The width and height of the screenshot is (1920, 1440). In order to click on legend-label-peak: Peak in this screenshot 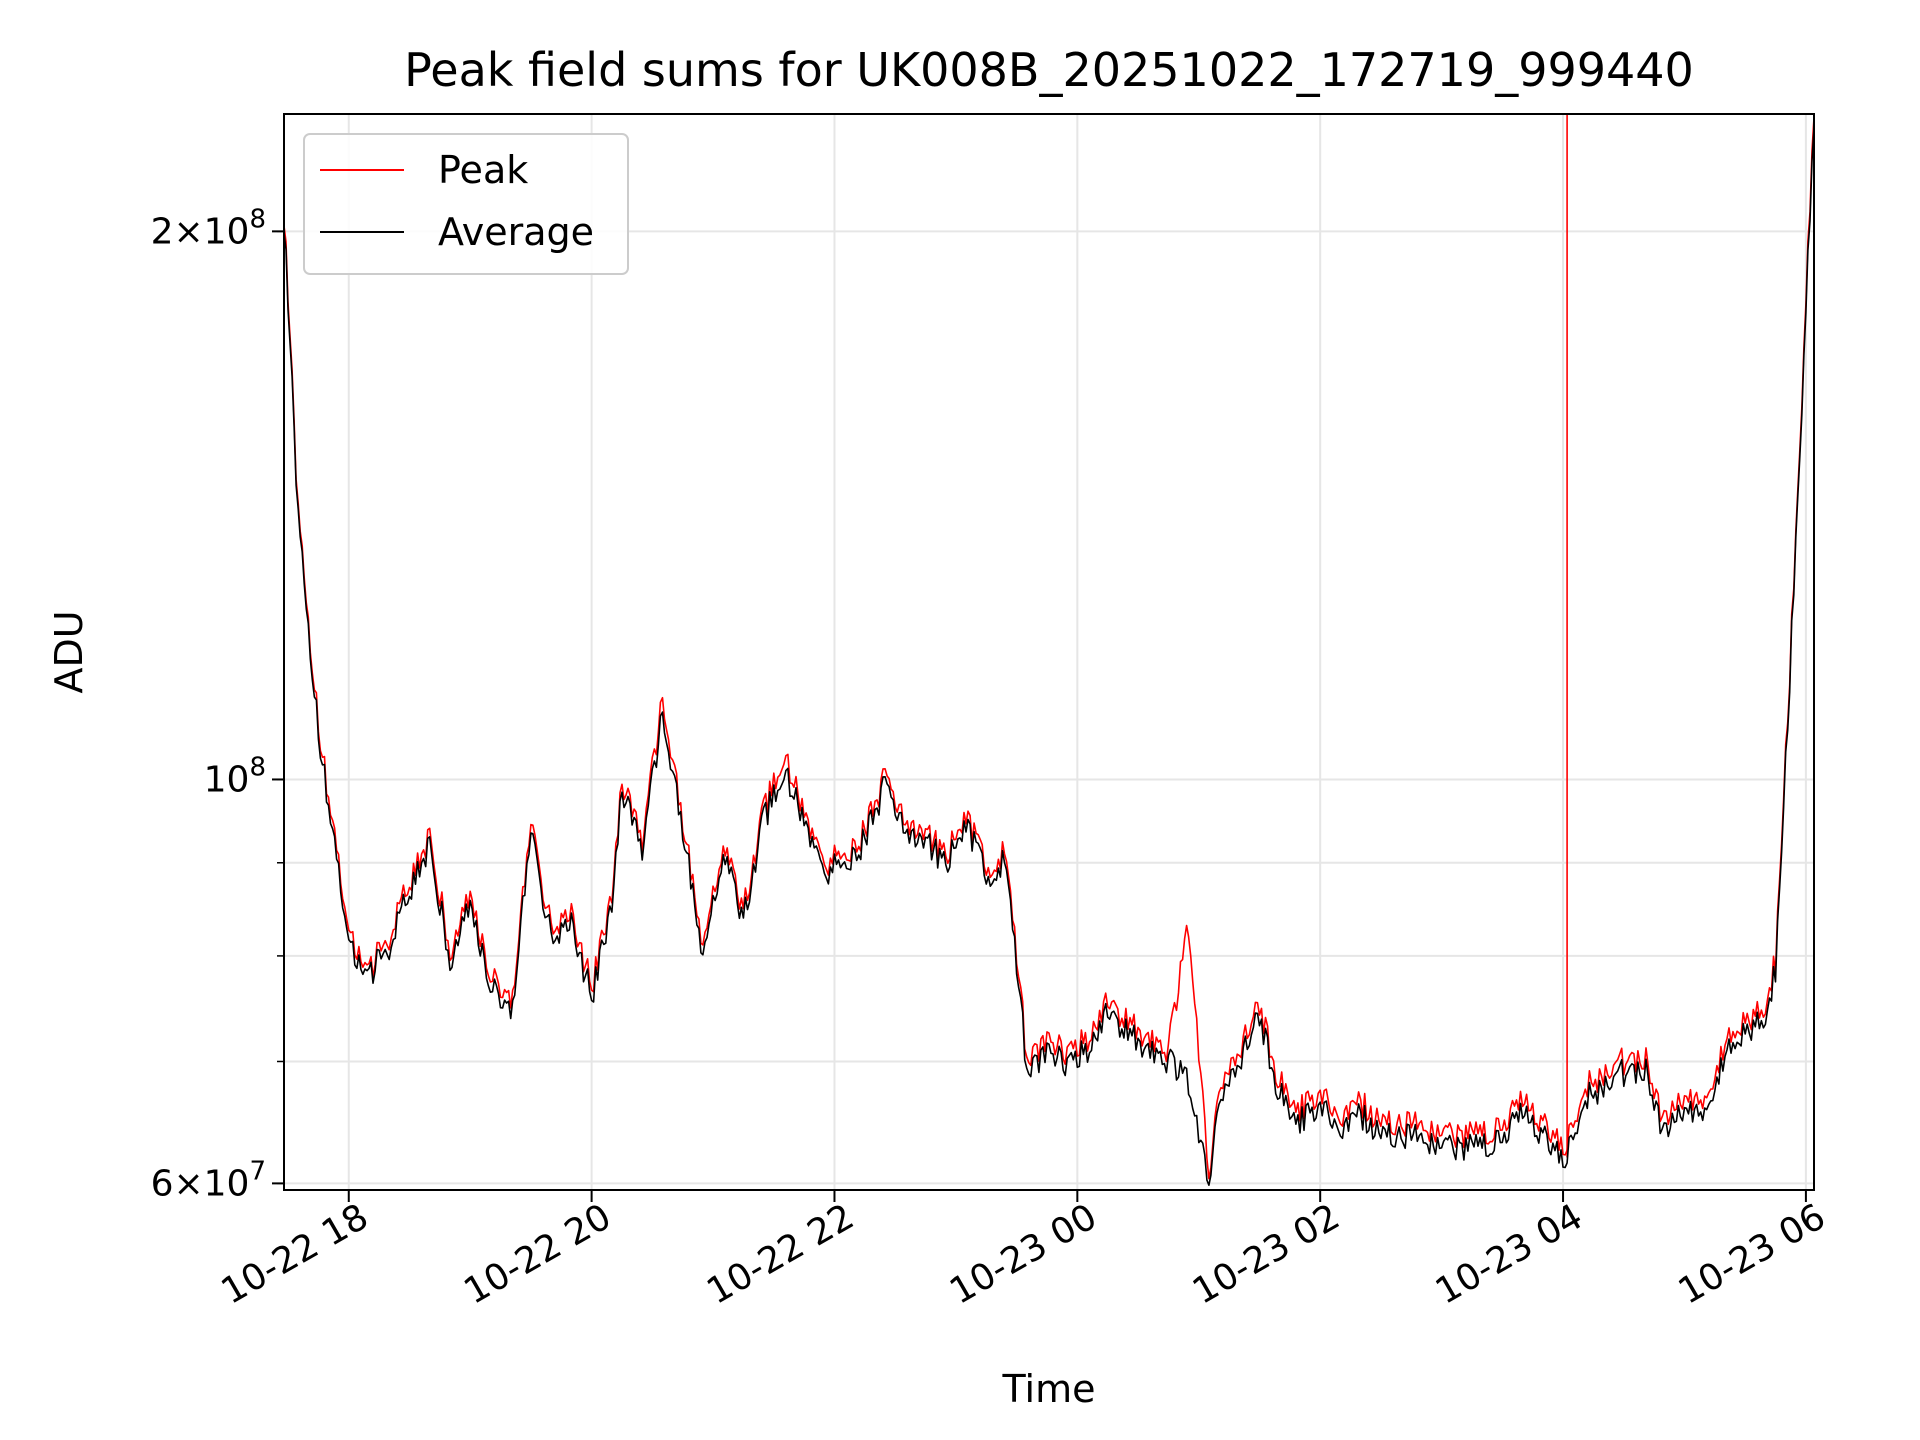, I will do `click(483, 170)`.